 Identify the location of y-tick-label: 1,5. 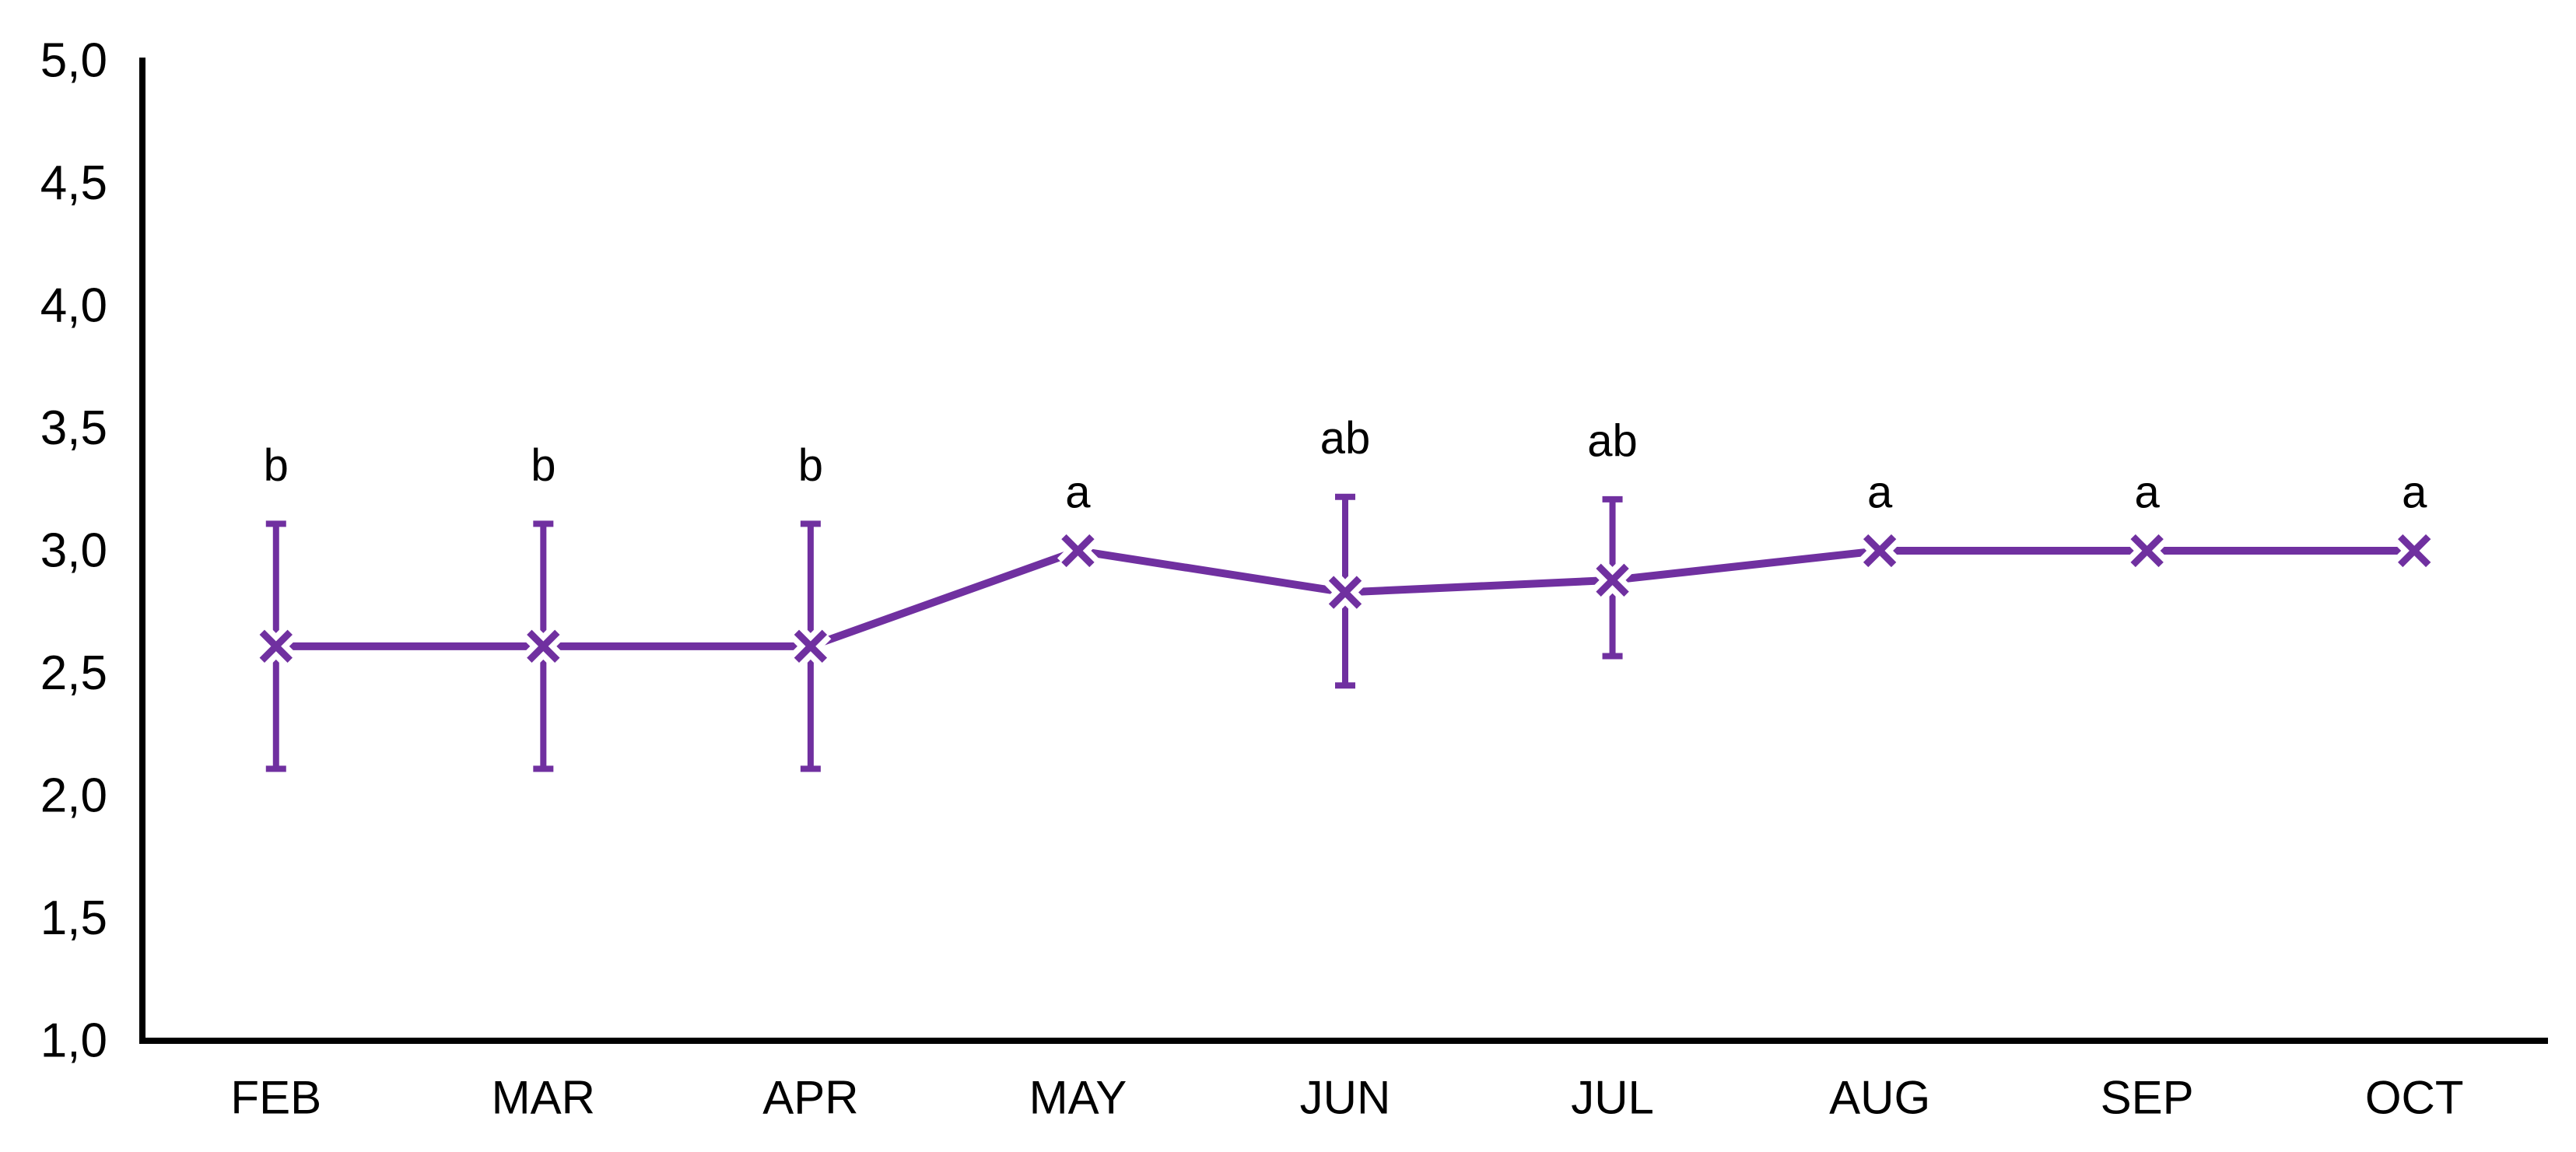
(73, 918).